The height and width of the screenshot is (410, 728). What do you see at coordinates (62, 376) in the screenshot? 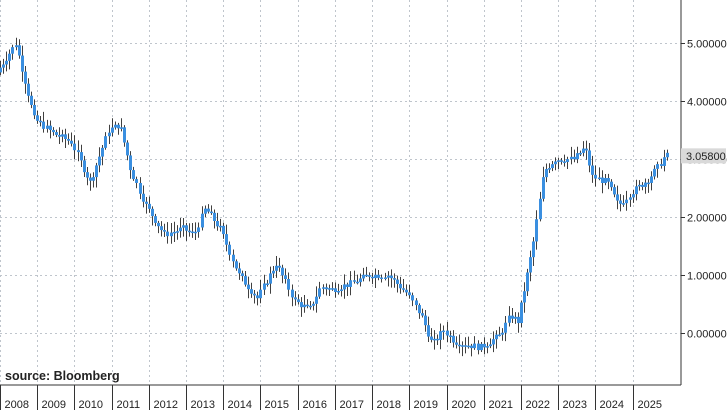
I see `source-label: source: Bloomberg` at bounding box center [62, 376].